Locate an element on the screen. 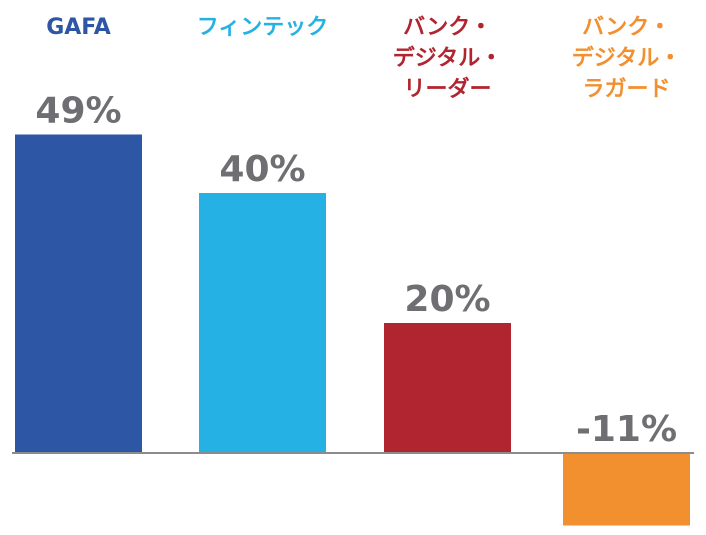 The height and width of the screenshot is (535, 706). value-label-4: -11% is located at coordinates (626, 429).